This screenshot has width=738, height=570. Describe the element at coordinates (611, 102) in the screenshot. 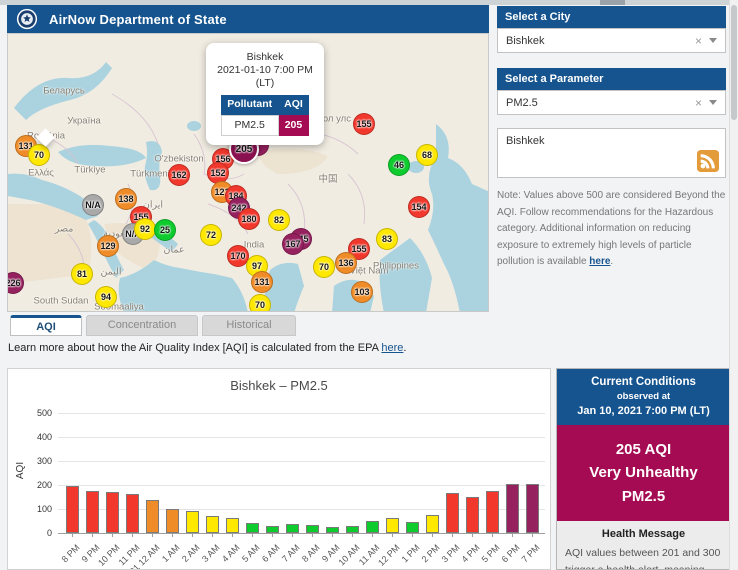

I see `parameter-select: PM2.5 ×` at that location.